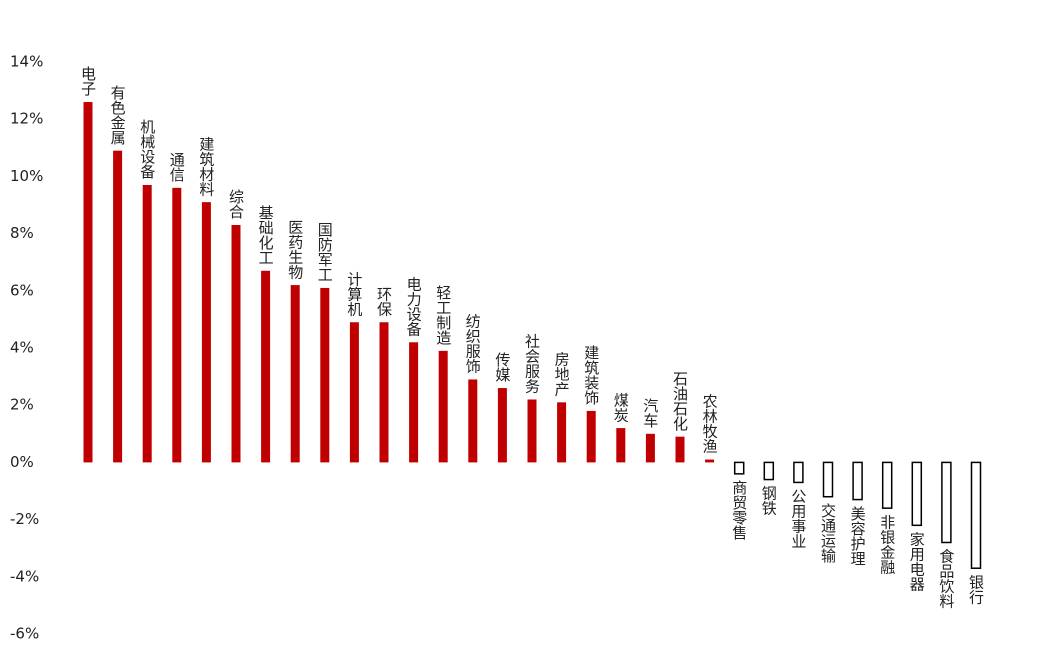 The image size is (1037, 672). Describe the element at coordinates (887, 544) in the screenshot. I see `category-label: 非银金融` at that location.